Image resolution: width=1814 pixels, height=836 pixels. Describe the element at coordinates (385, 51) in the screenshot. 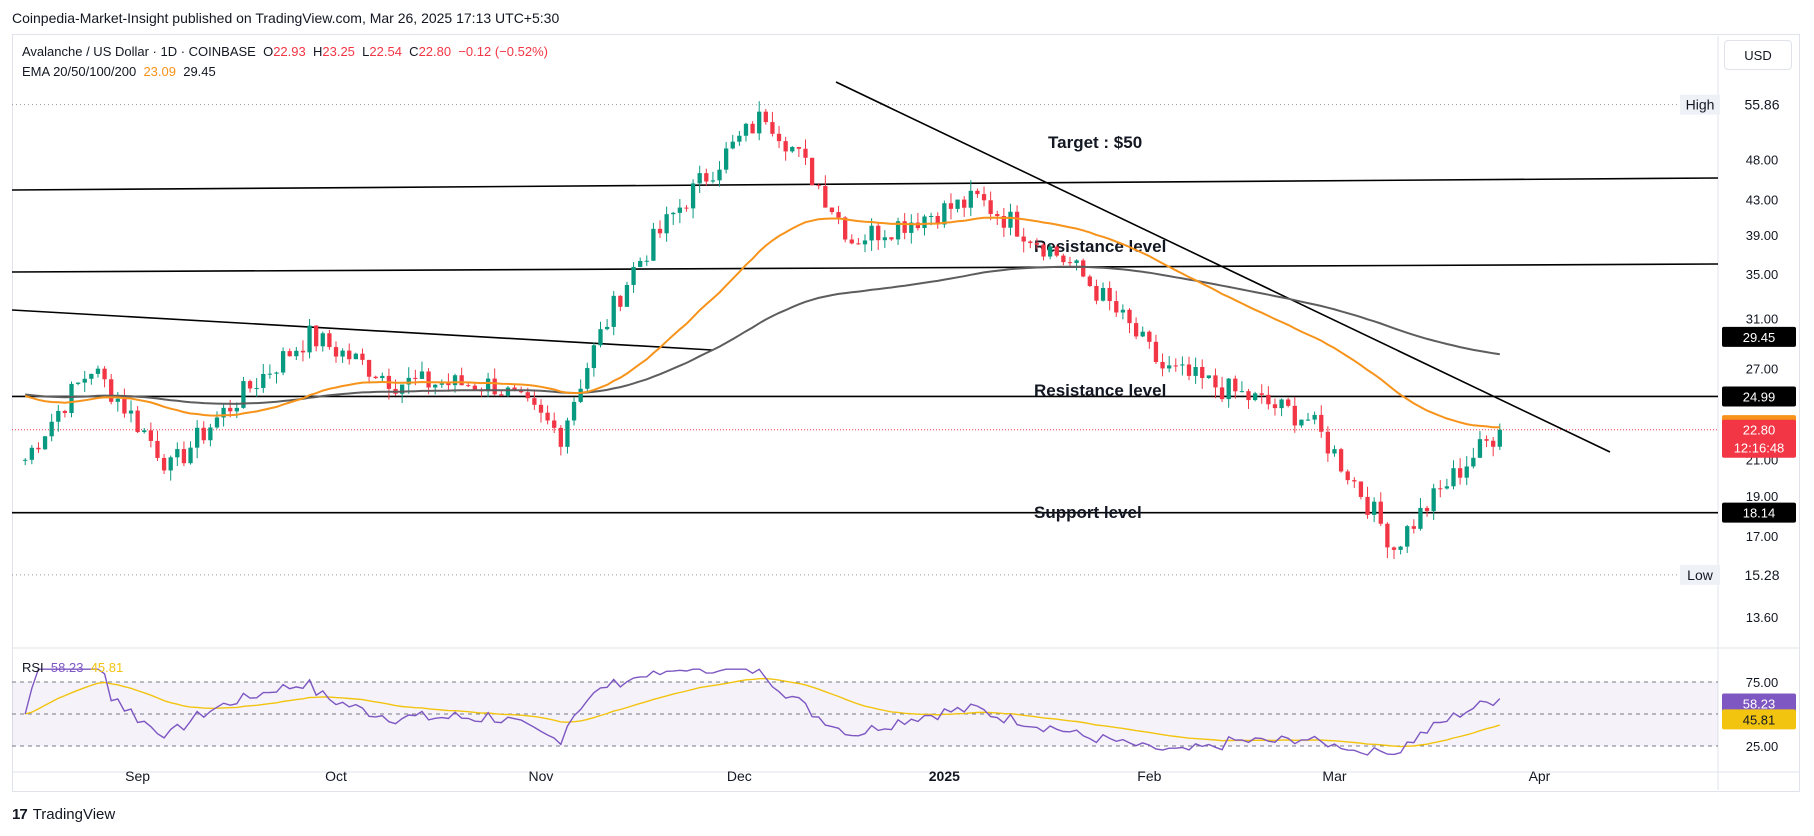

I see `low-value: 22.54` at that location.